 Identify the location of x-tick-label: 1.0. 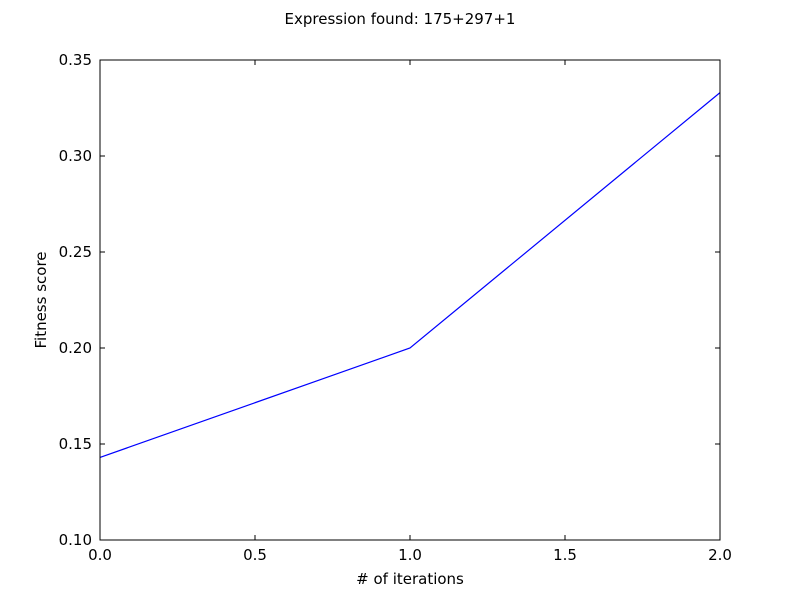
(410, 555).